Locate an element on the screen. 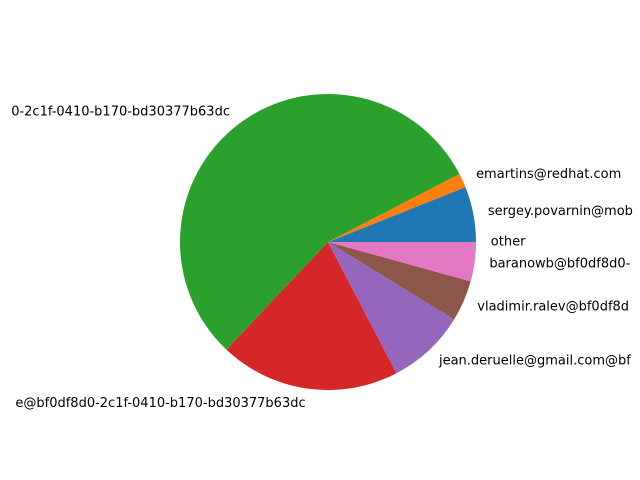 This screenshot has width=640, height=480. pie-label-vladimir-ralev-bf0df8d: vladimir.ralev@bf0df8d is located at coordinates (553, 306).